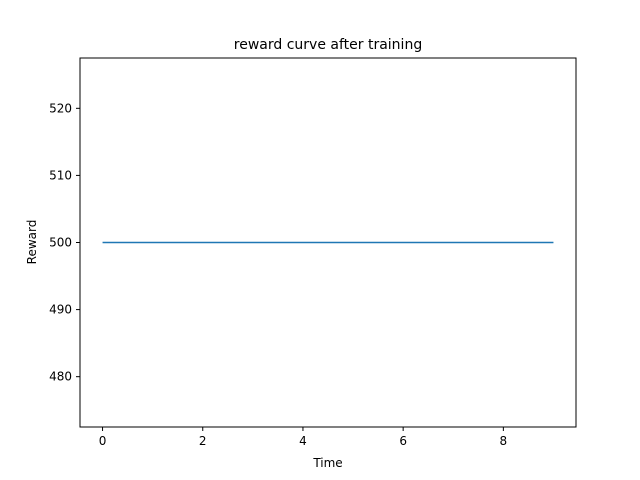 This screenshot has width=640, height=480. Describe the element at coordinates (60, 175) in the screenshot. I see `y-tick-label: 510` at that location.